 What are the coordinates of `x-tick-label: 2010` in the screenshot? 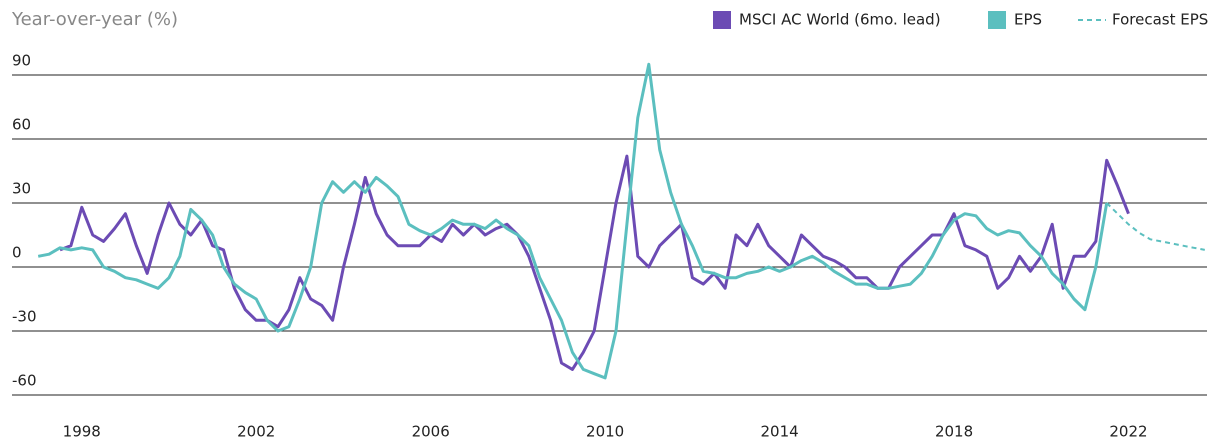 It's located at (605, 432).